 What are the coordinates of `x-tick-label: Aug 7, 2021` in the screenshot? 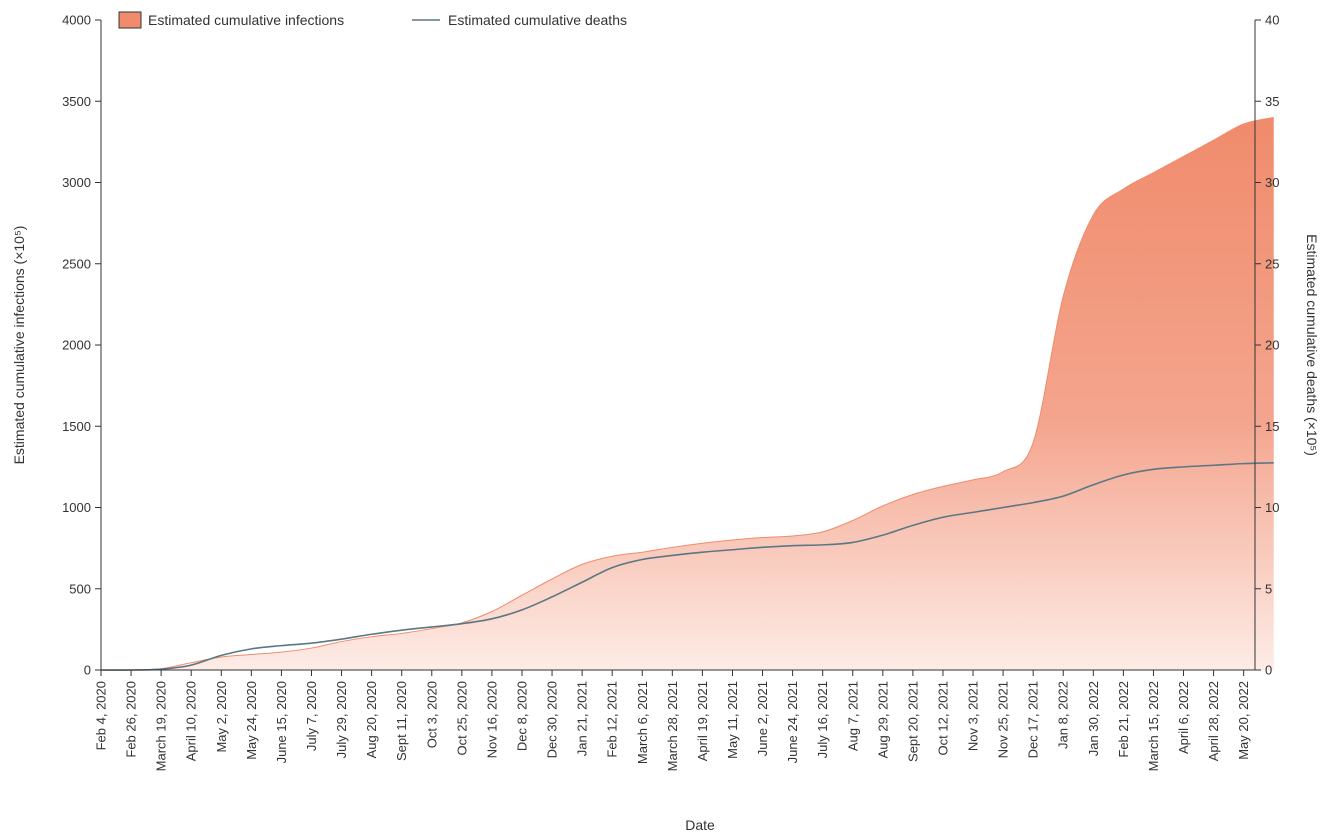 It's located at (852, 716).